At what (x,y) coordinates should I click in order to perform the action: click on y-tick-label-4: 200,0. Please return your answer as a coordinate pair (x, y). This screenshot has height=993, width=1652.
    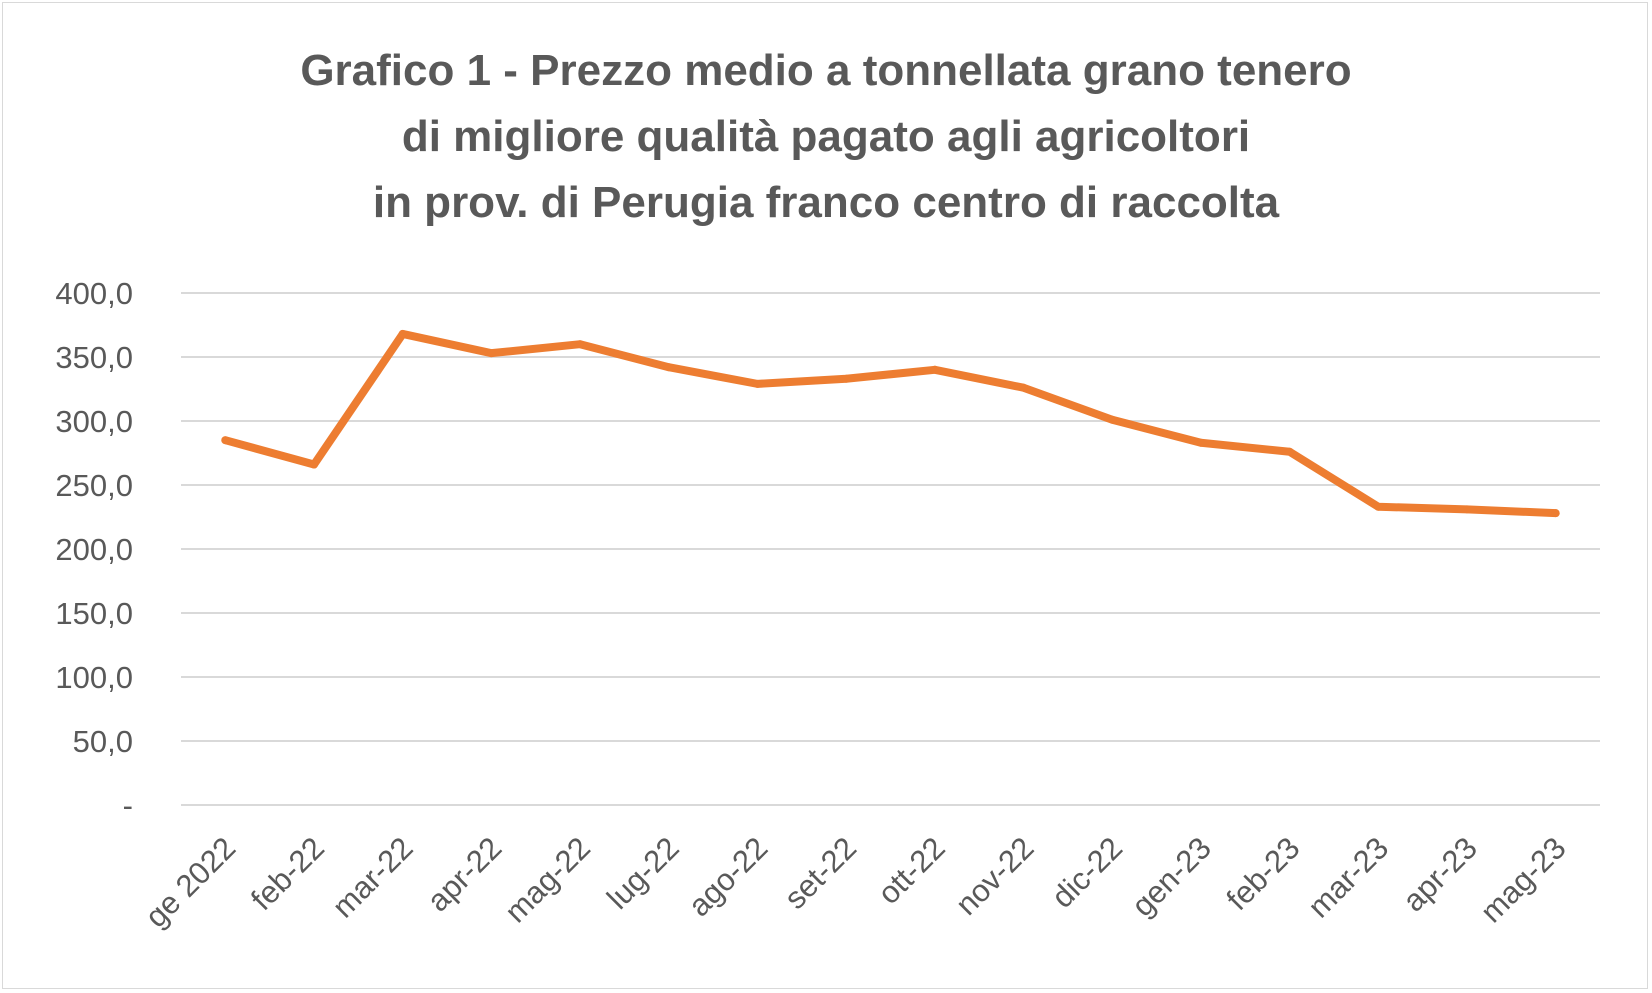
    Looking at the image, I should click on (94, 549).